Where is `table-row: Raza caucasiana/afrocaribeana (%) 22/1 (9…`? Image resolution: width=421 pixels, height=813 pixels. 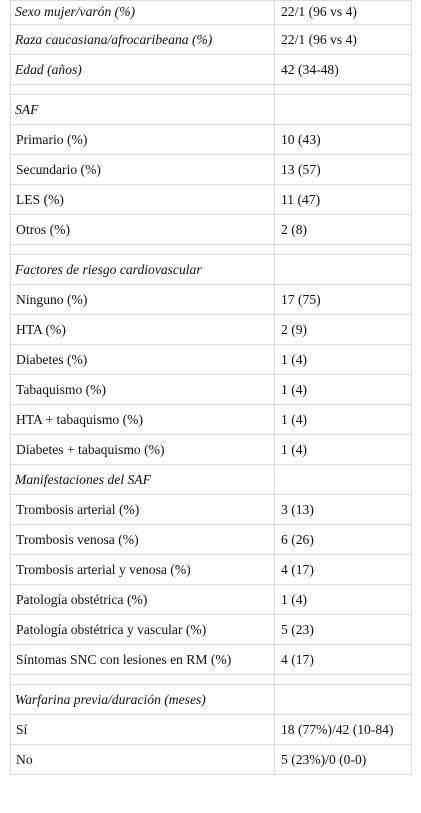
table-row: Raza caucasiana/afrocaribeana (%) 22/1 (9… is located at coordinates (211, 39).